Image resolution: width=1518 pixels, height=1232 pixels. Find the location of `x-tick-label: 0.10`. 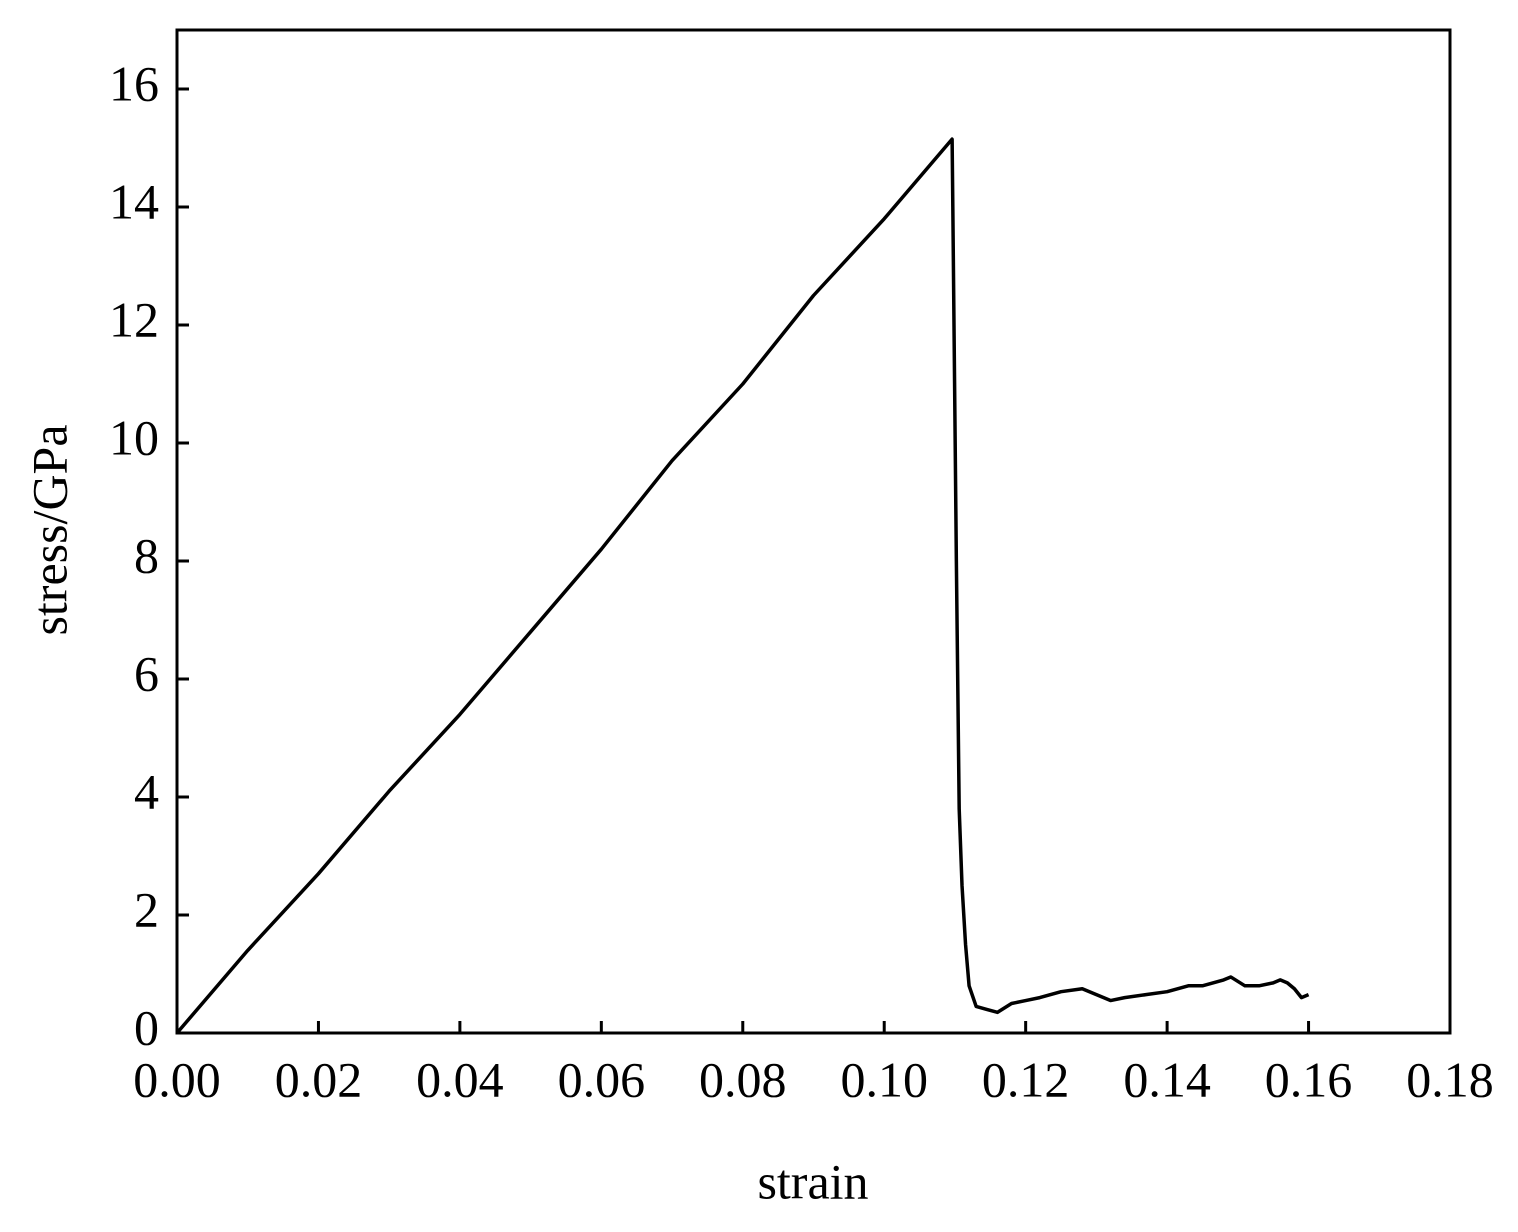

x-tick-label: 0.10 is located at coordinates (884, 1079).